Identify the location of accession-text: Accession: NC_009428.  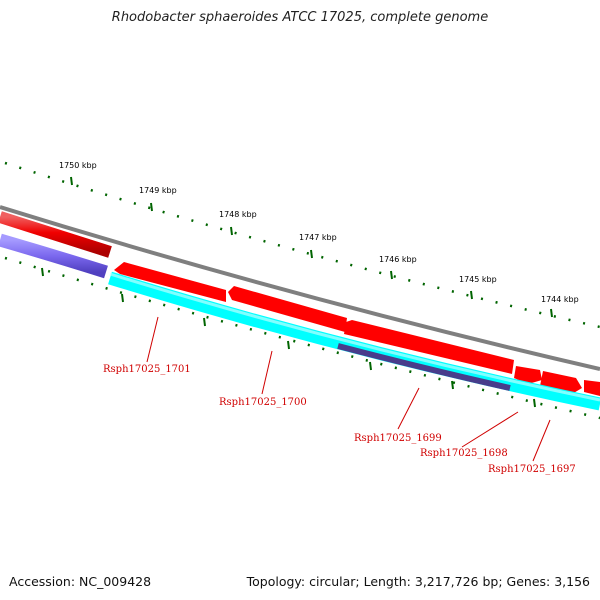
(80, 581).